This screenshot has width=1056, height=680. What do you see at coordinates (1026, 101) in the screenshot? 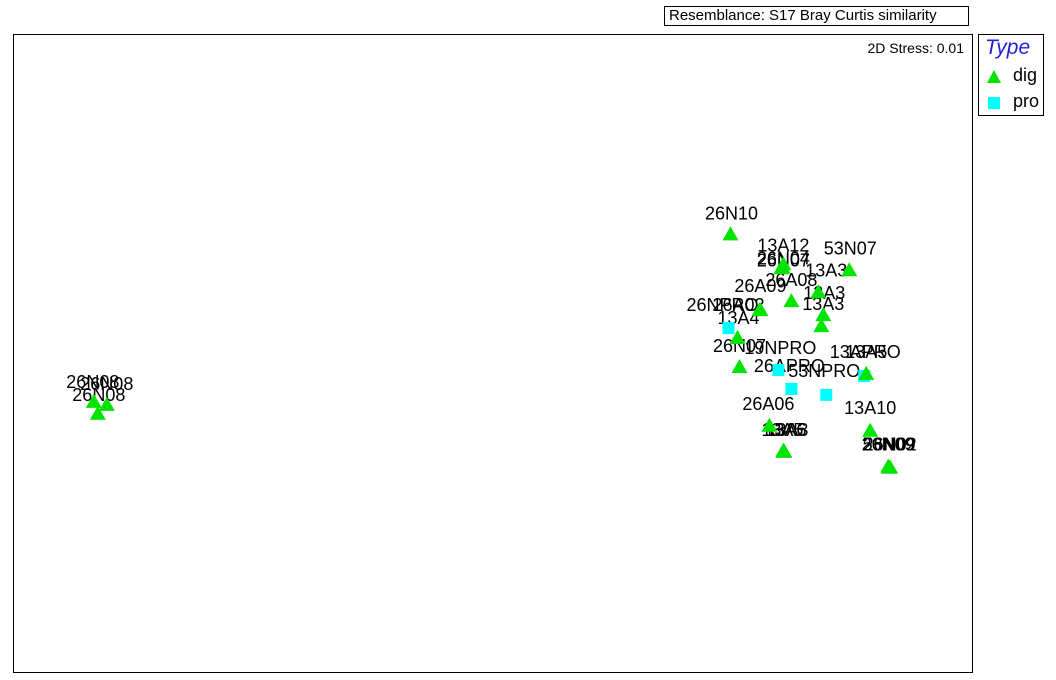
I see `legend-label-pro: pro` at bounding box center [1026, 101].